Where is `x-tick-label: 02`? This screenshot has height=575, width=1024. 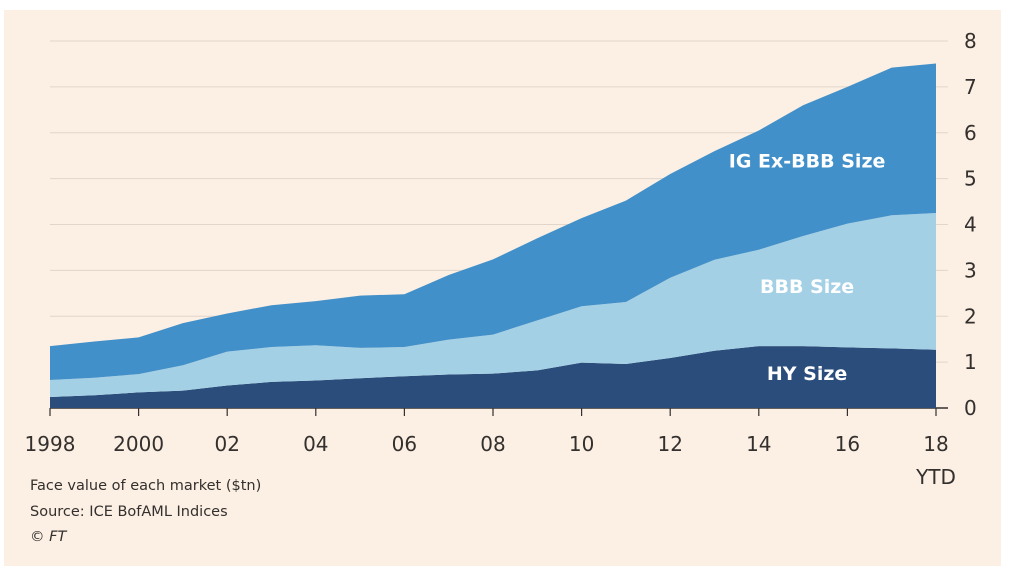
x-tick-label: 02 is located at coordinates (226, 444).